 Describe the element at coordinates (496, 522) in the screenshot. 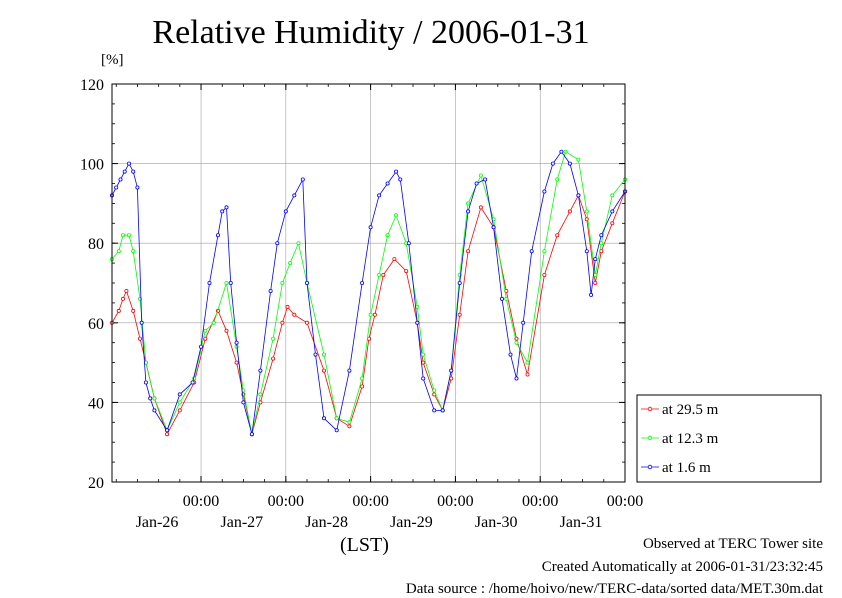

I see `x-tick-date-label: Jan-30` at that location.